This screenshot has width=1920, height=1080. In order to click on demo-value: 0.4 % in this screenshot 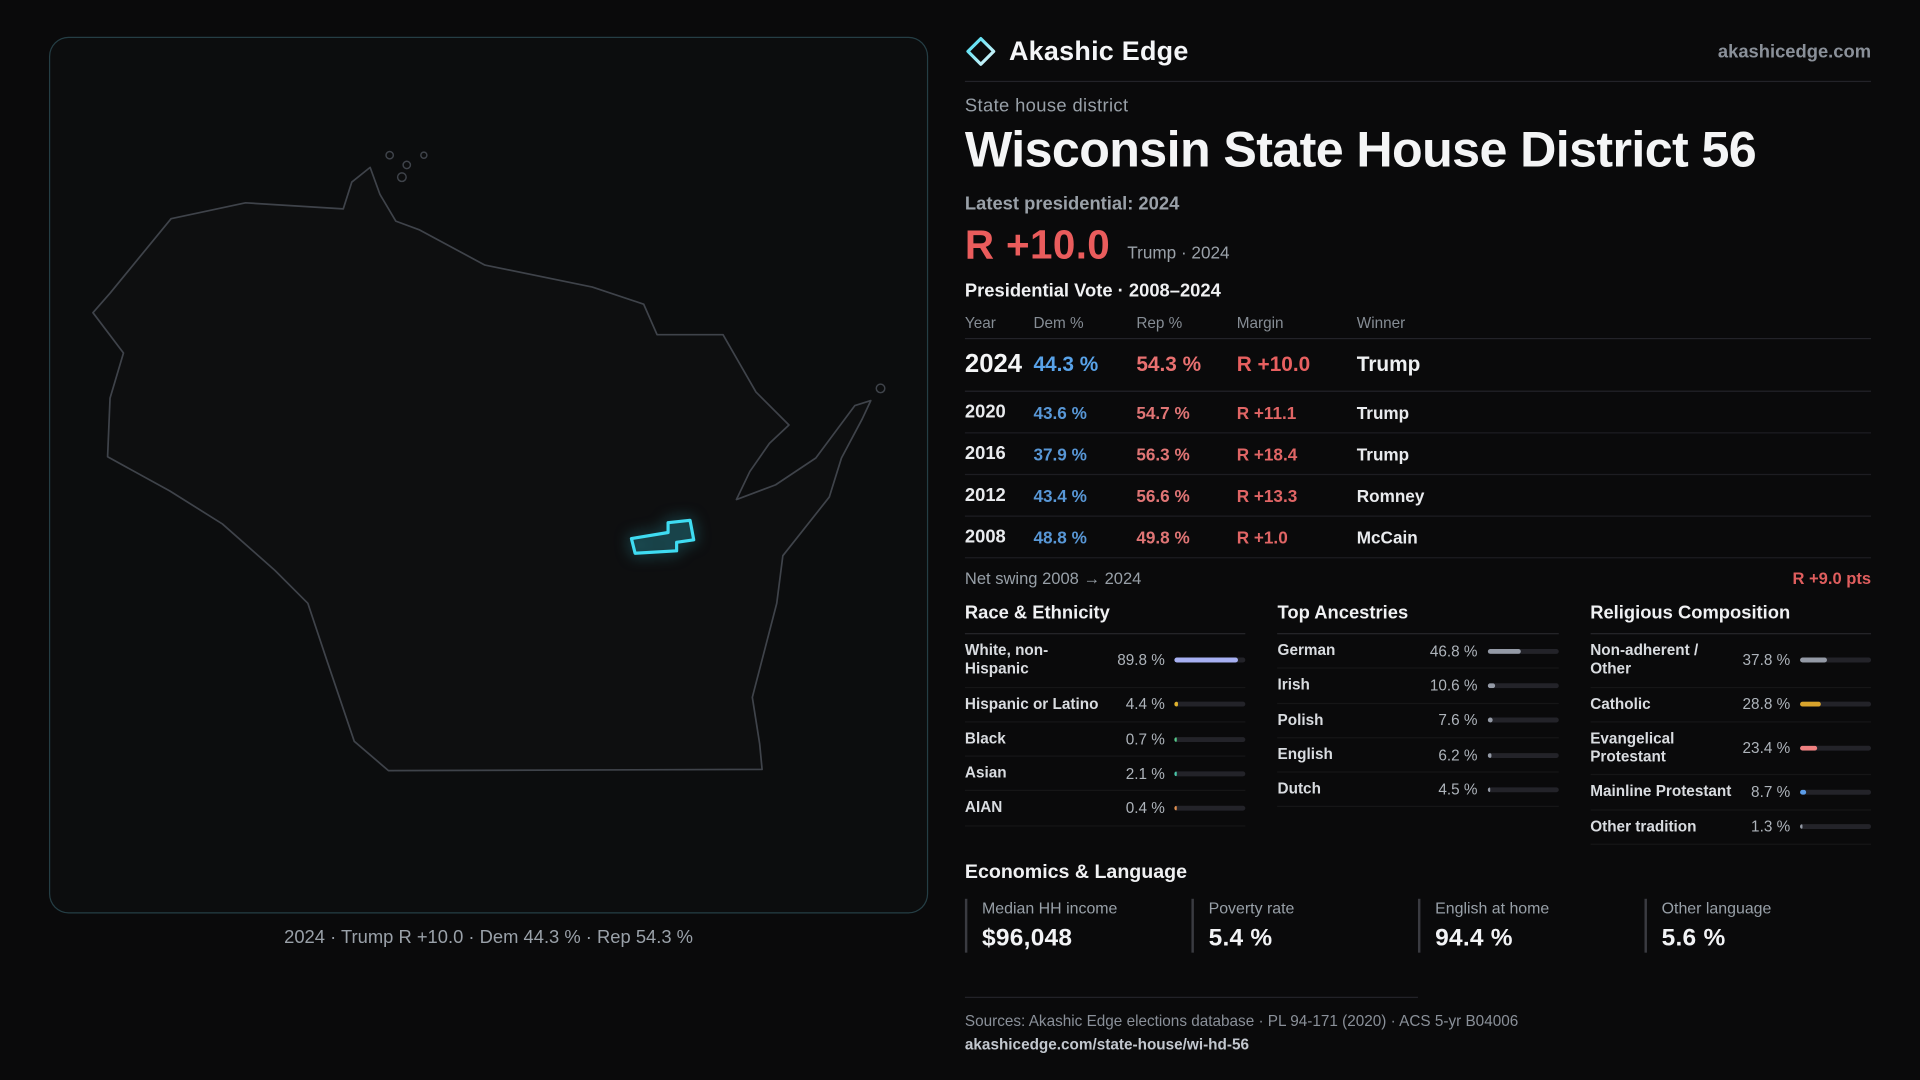, I will do `click(1145, 808)`.